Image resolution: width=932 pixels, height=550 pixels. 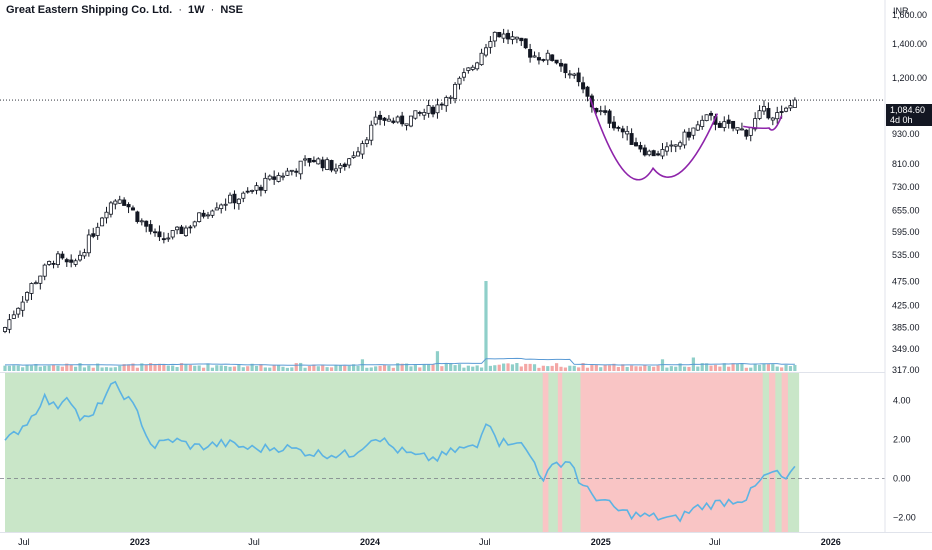 I want to click on time-tick-label: Jul, so click(x=24, y=542).